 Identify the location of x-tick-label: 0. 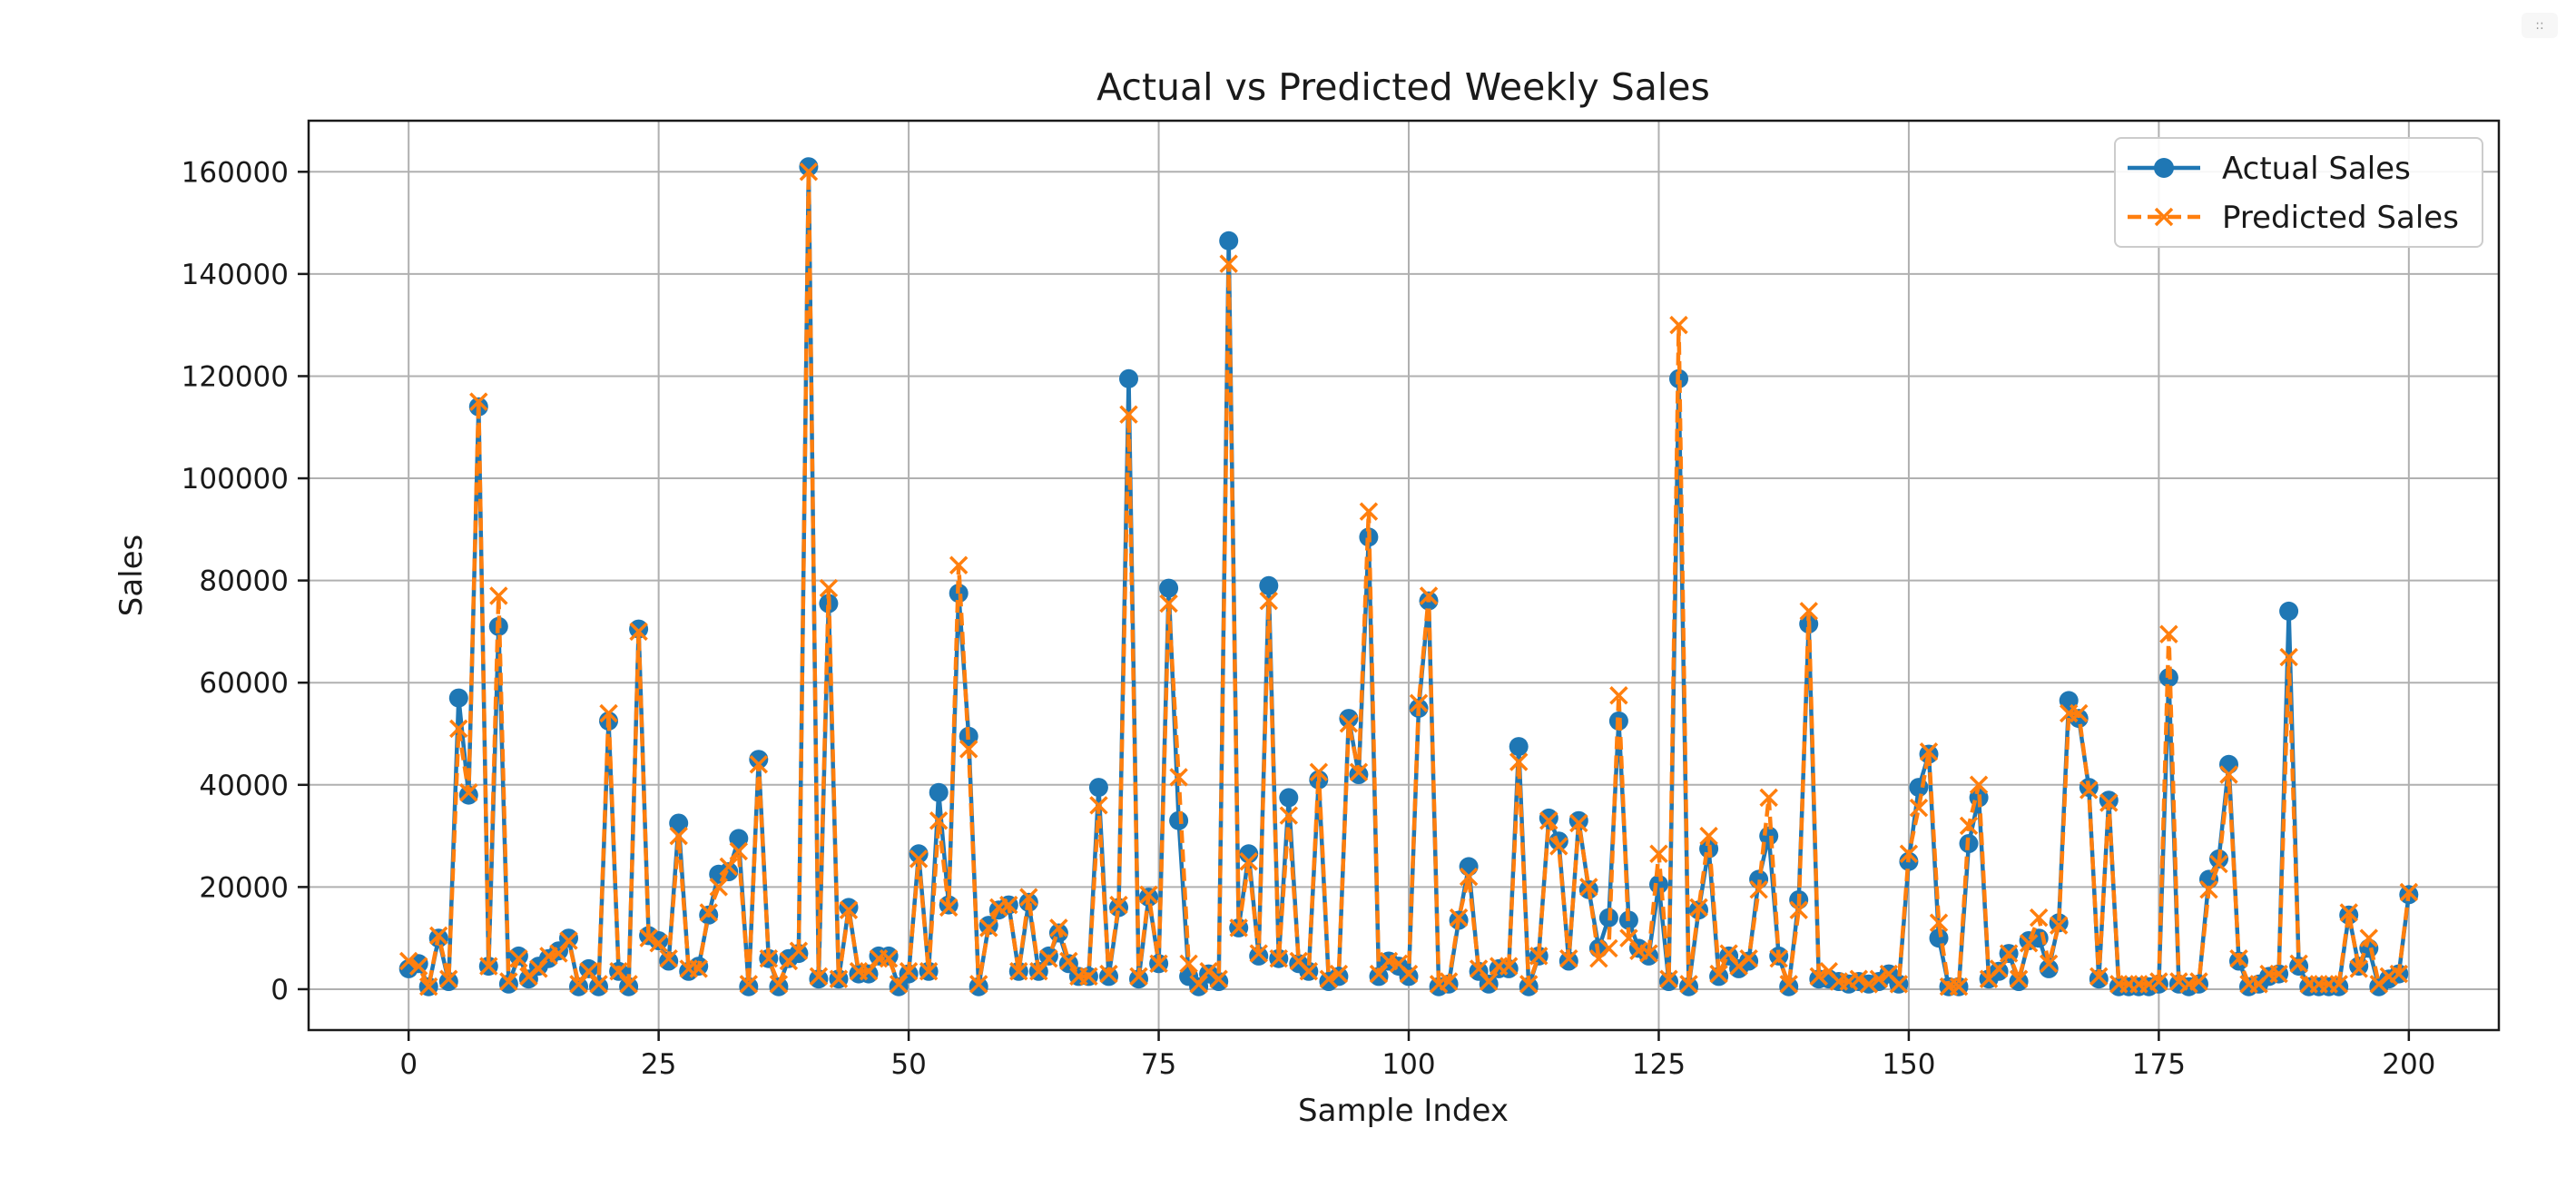
(408, 1065).